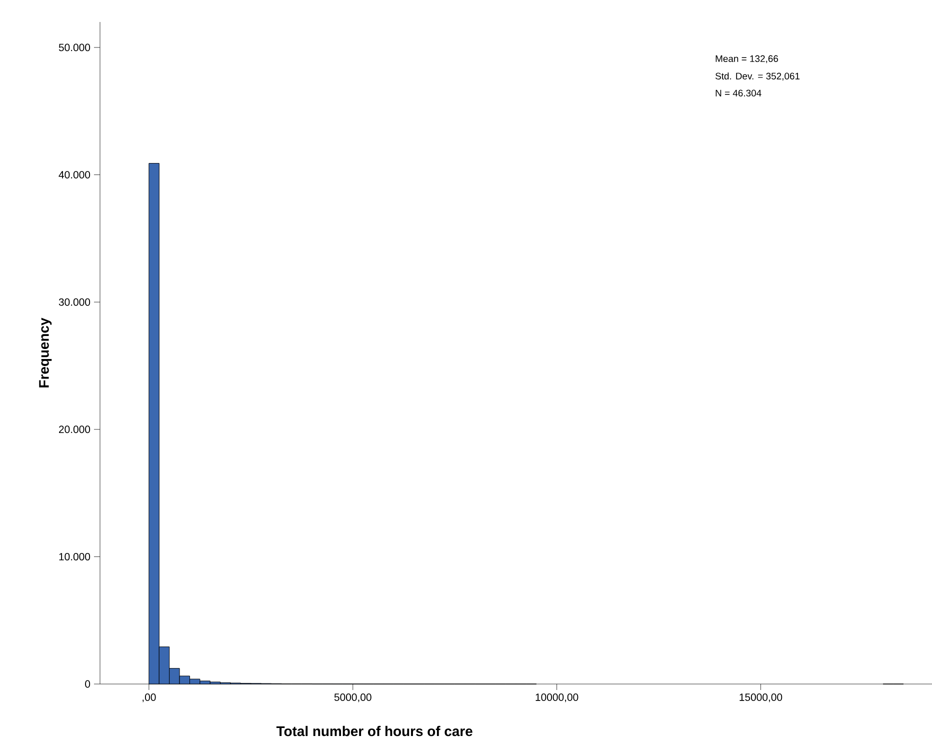 This screenshot has width=932, height=751. I want to click on y-tick-label: 0, so click(87, 684).